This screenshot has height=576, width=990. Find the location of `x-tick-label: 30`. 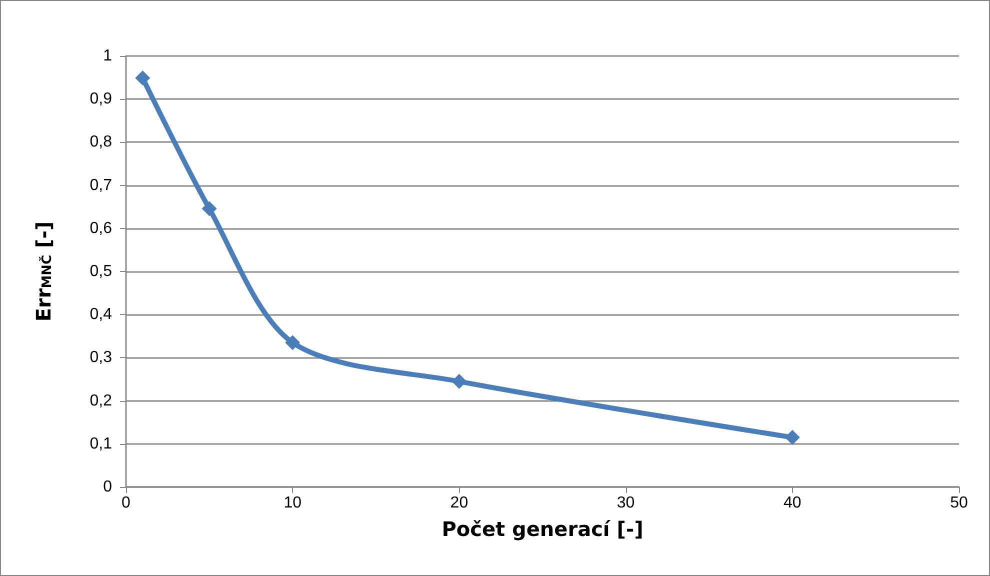

x-tick-label: 30 is located at coordinates (625, 503).